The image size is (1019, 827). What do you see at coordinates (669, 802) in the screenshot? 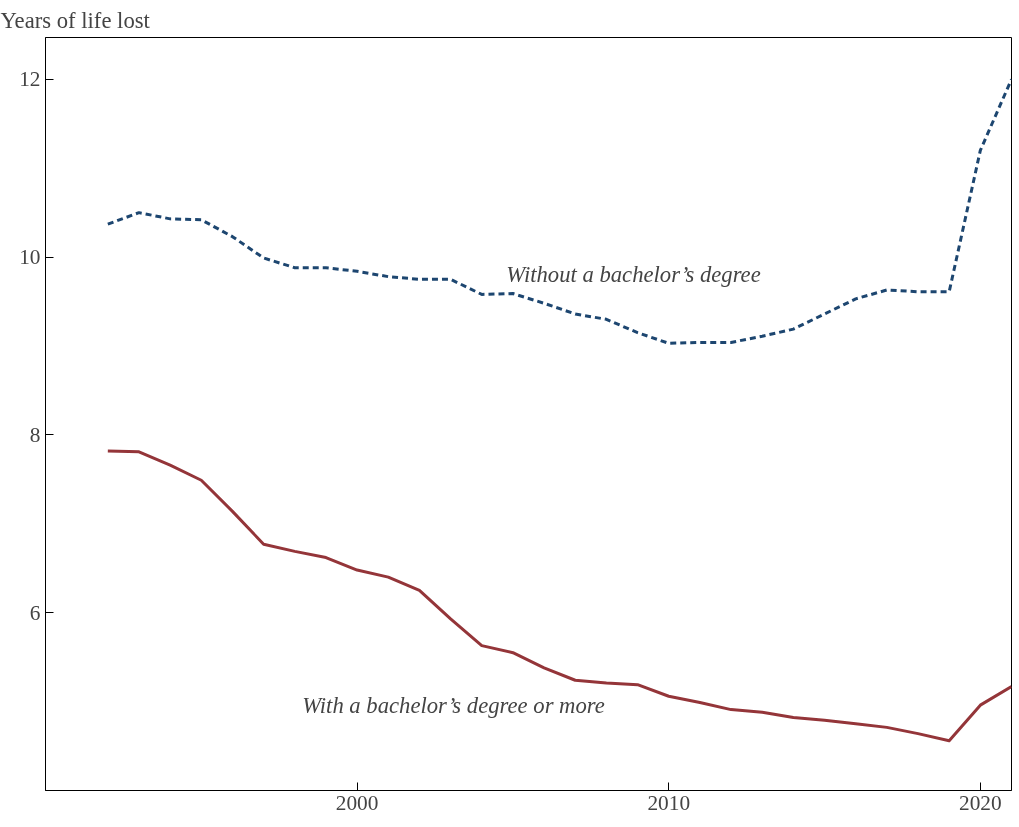
I see `x-tick-label: 2010` at bounding box center [669, 802].